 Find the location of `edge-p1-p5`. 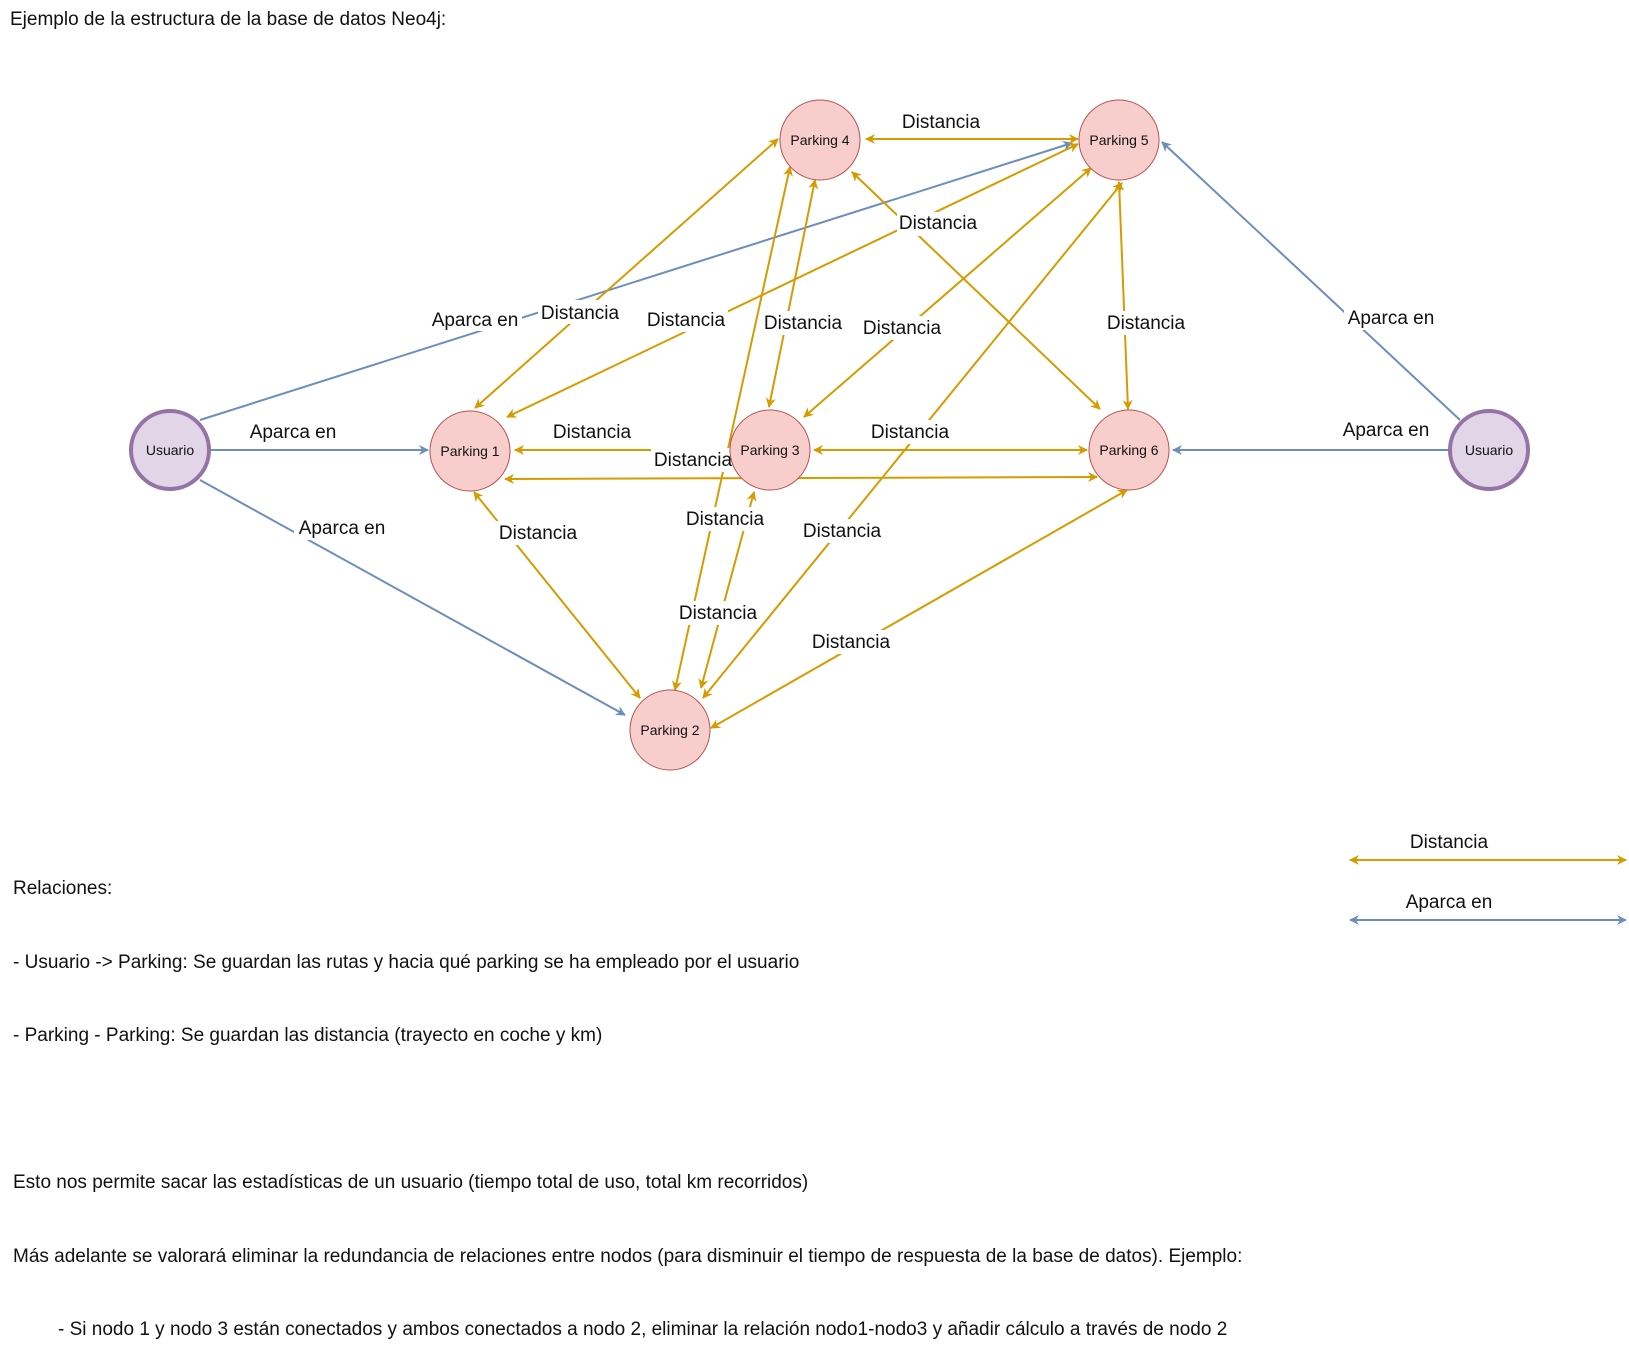

edge-p1-p5 is located at coordinates (792, 280).